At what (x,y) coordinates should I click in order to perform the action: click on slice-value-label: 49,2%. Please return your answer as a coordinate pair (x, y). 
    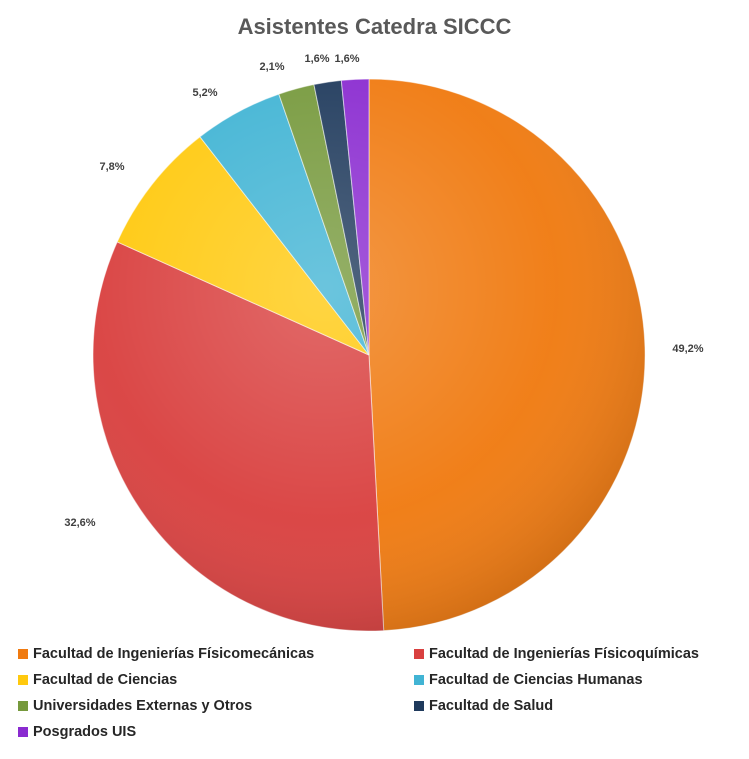
    Looking at the image, I should click on (687, 349).